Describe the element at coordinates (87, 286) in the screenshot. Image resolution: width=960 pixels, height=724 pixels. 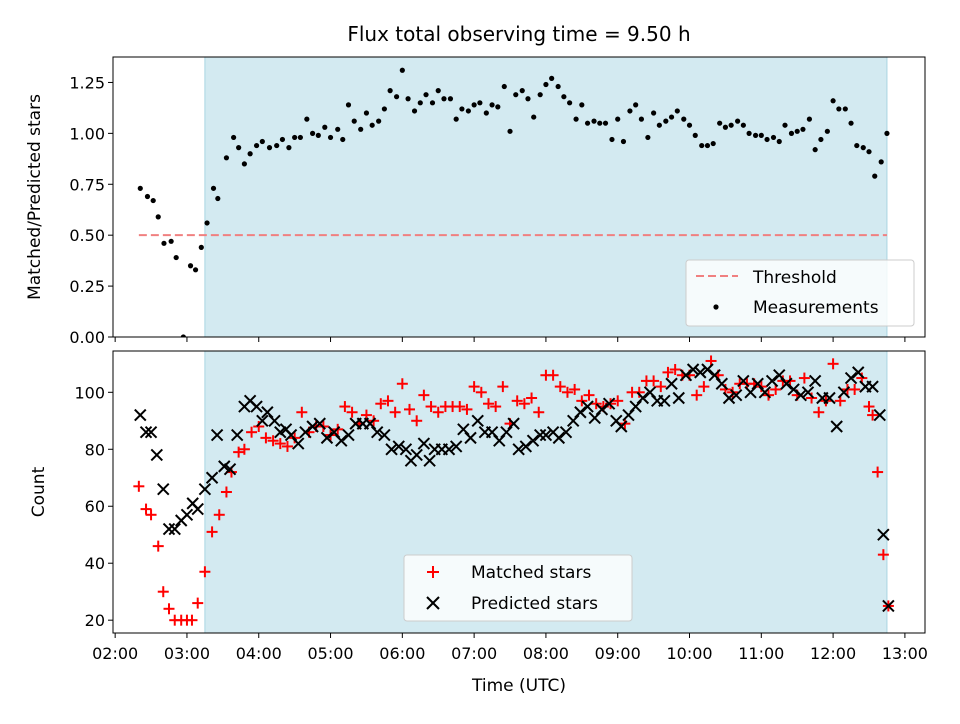
I see `y-tick-label: 0.25` at that location.